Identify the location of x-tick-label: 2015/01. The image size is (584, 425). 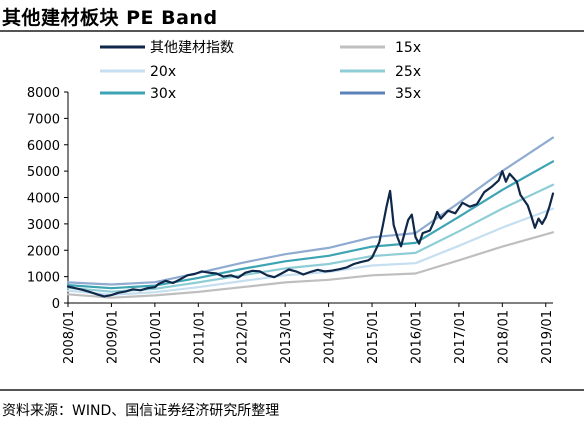
(373, 337).